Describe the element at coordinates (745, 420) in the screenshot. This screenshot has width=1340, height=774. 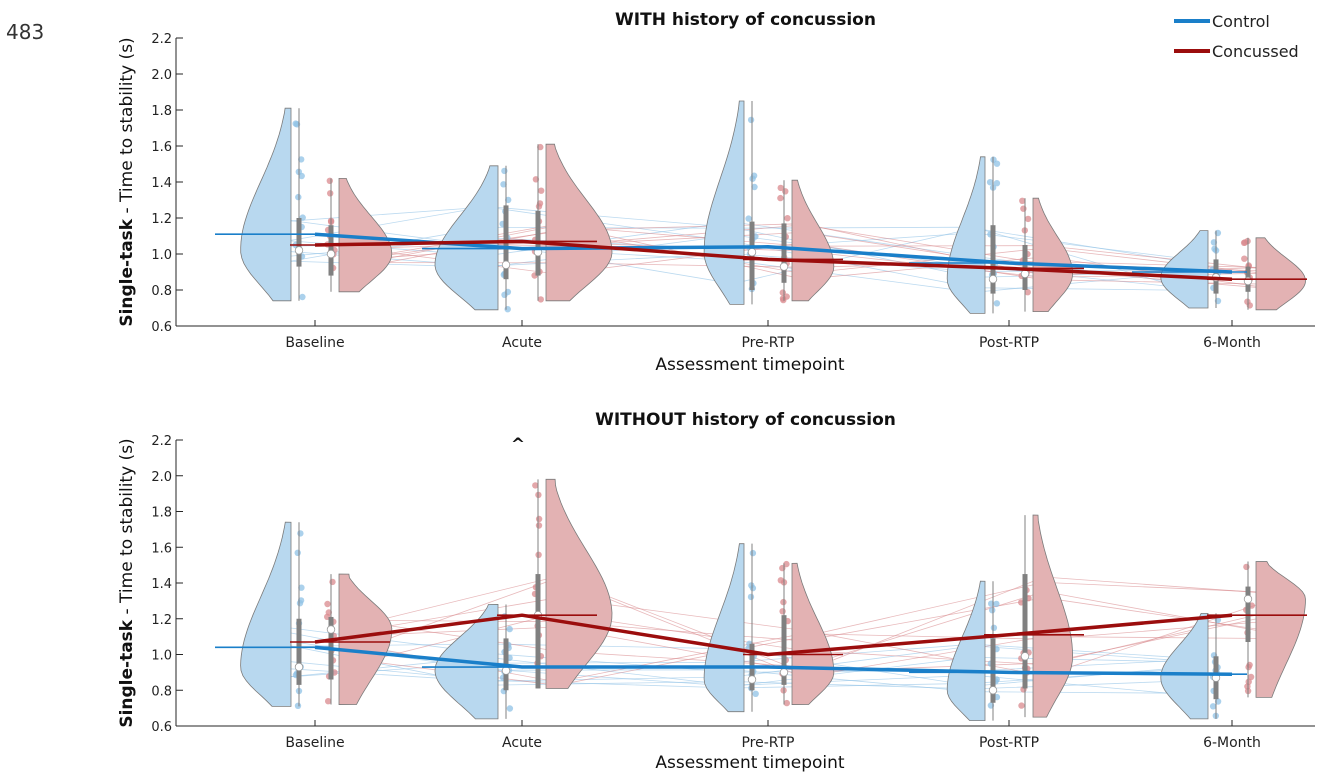
I see `panel-title: WITHOUT history of concussion` at that location.